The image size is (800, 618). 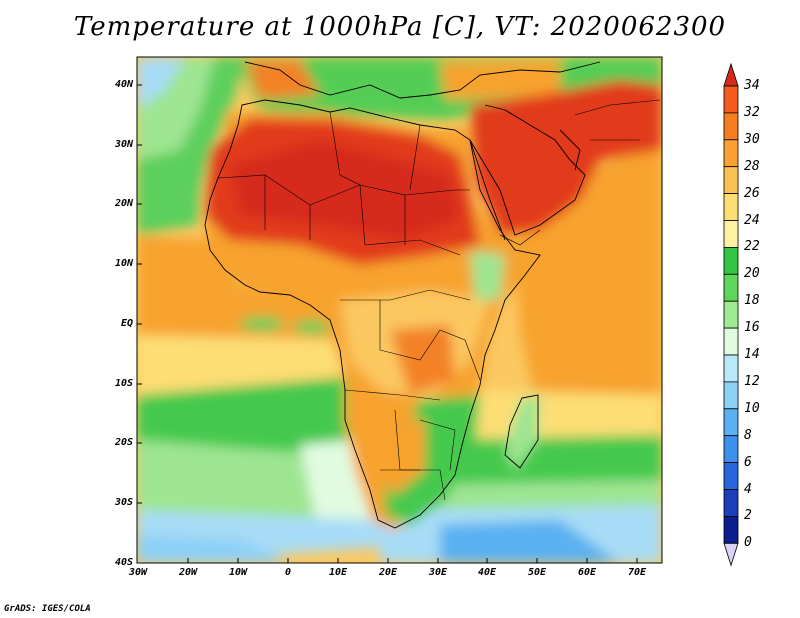 I want to click on colorbar-label: 30, so click(x=752, y=139).